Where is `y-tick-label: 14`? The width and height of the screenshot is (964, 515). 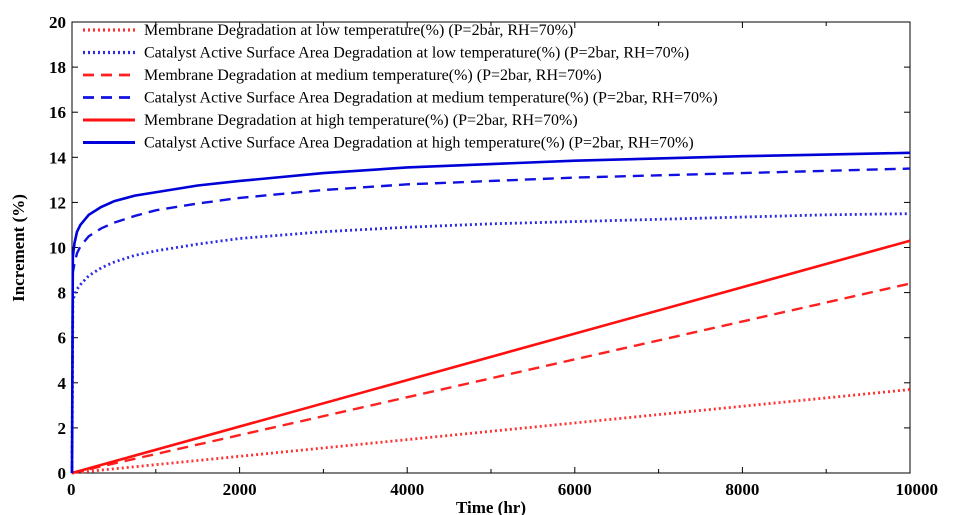 y-tick-label: 14 is located at coordinates (58, 157).